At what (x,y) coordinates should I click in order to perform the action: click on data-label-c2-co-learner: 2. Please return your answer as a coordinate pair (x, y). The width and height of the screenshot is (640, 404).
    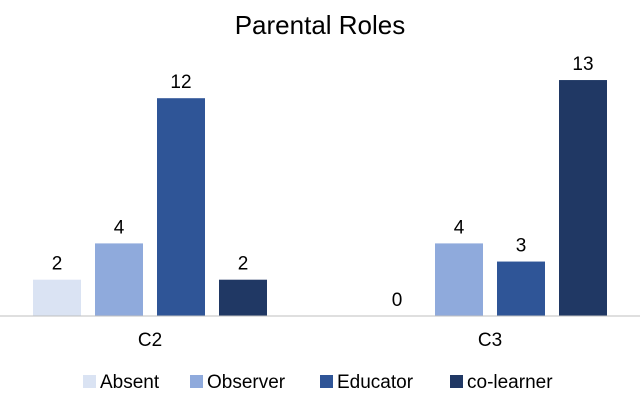
    Looking at the image, I should click on (243, 264).